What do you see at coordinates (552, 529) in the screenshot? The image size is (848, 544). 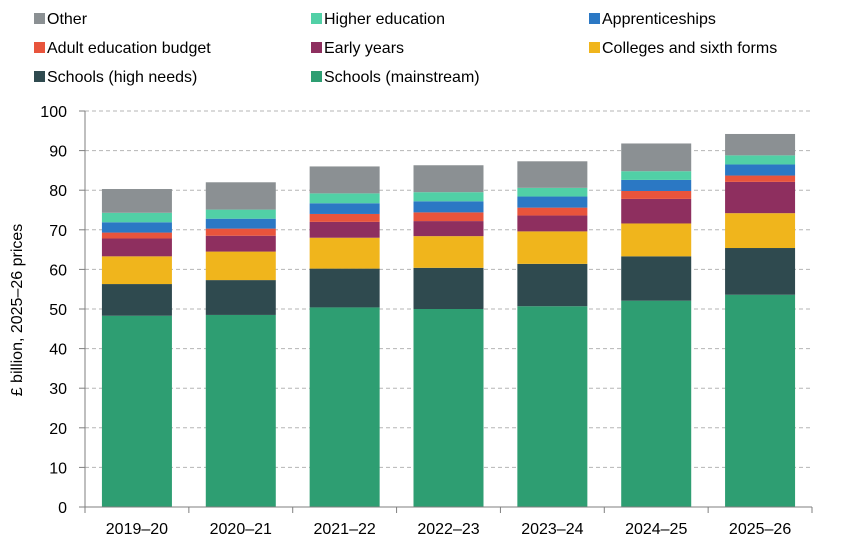 I see `x-tick-label: 2023–24` at bounding box center [552, 529].